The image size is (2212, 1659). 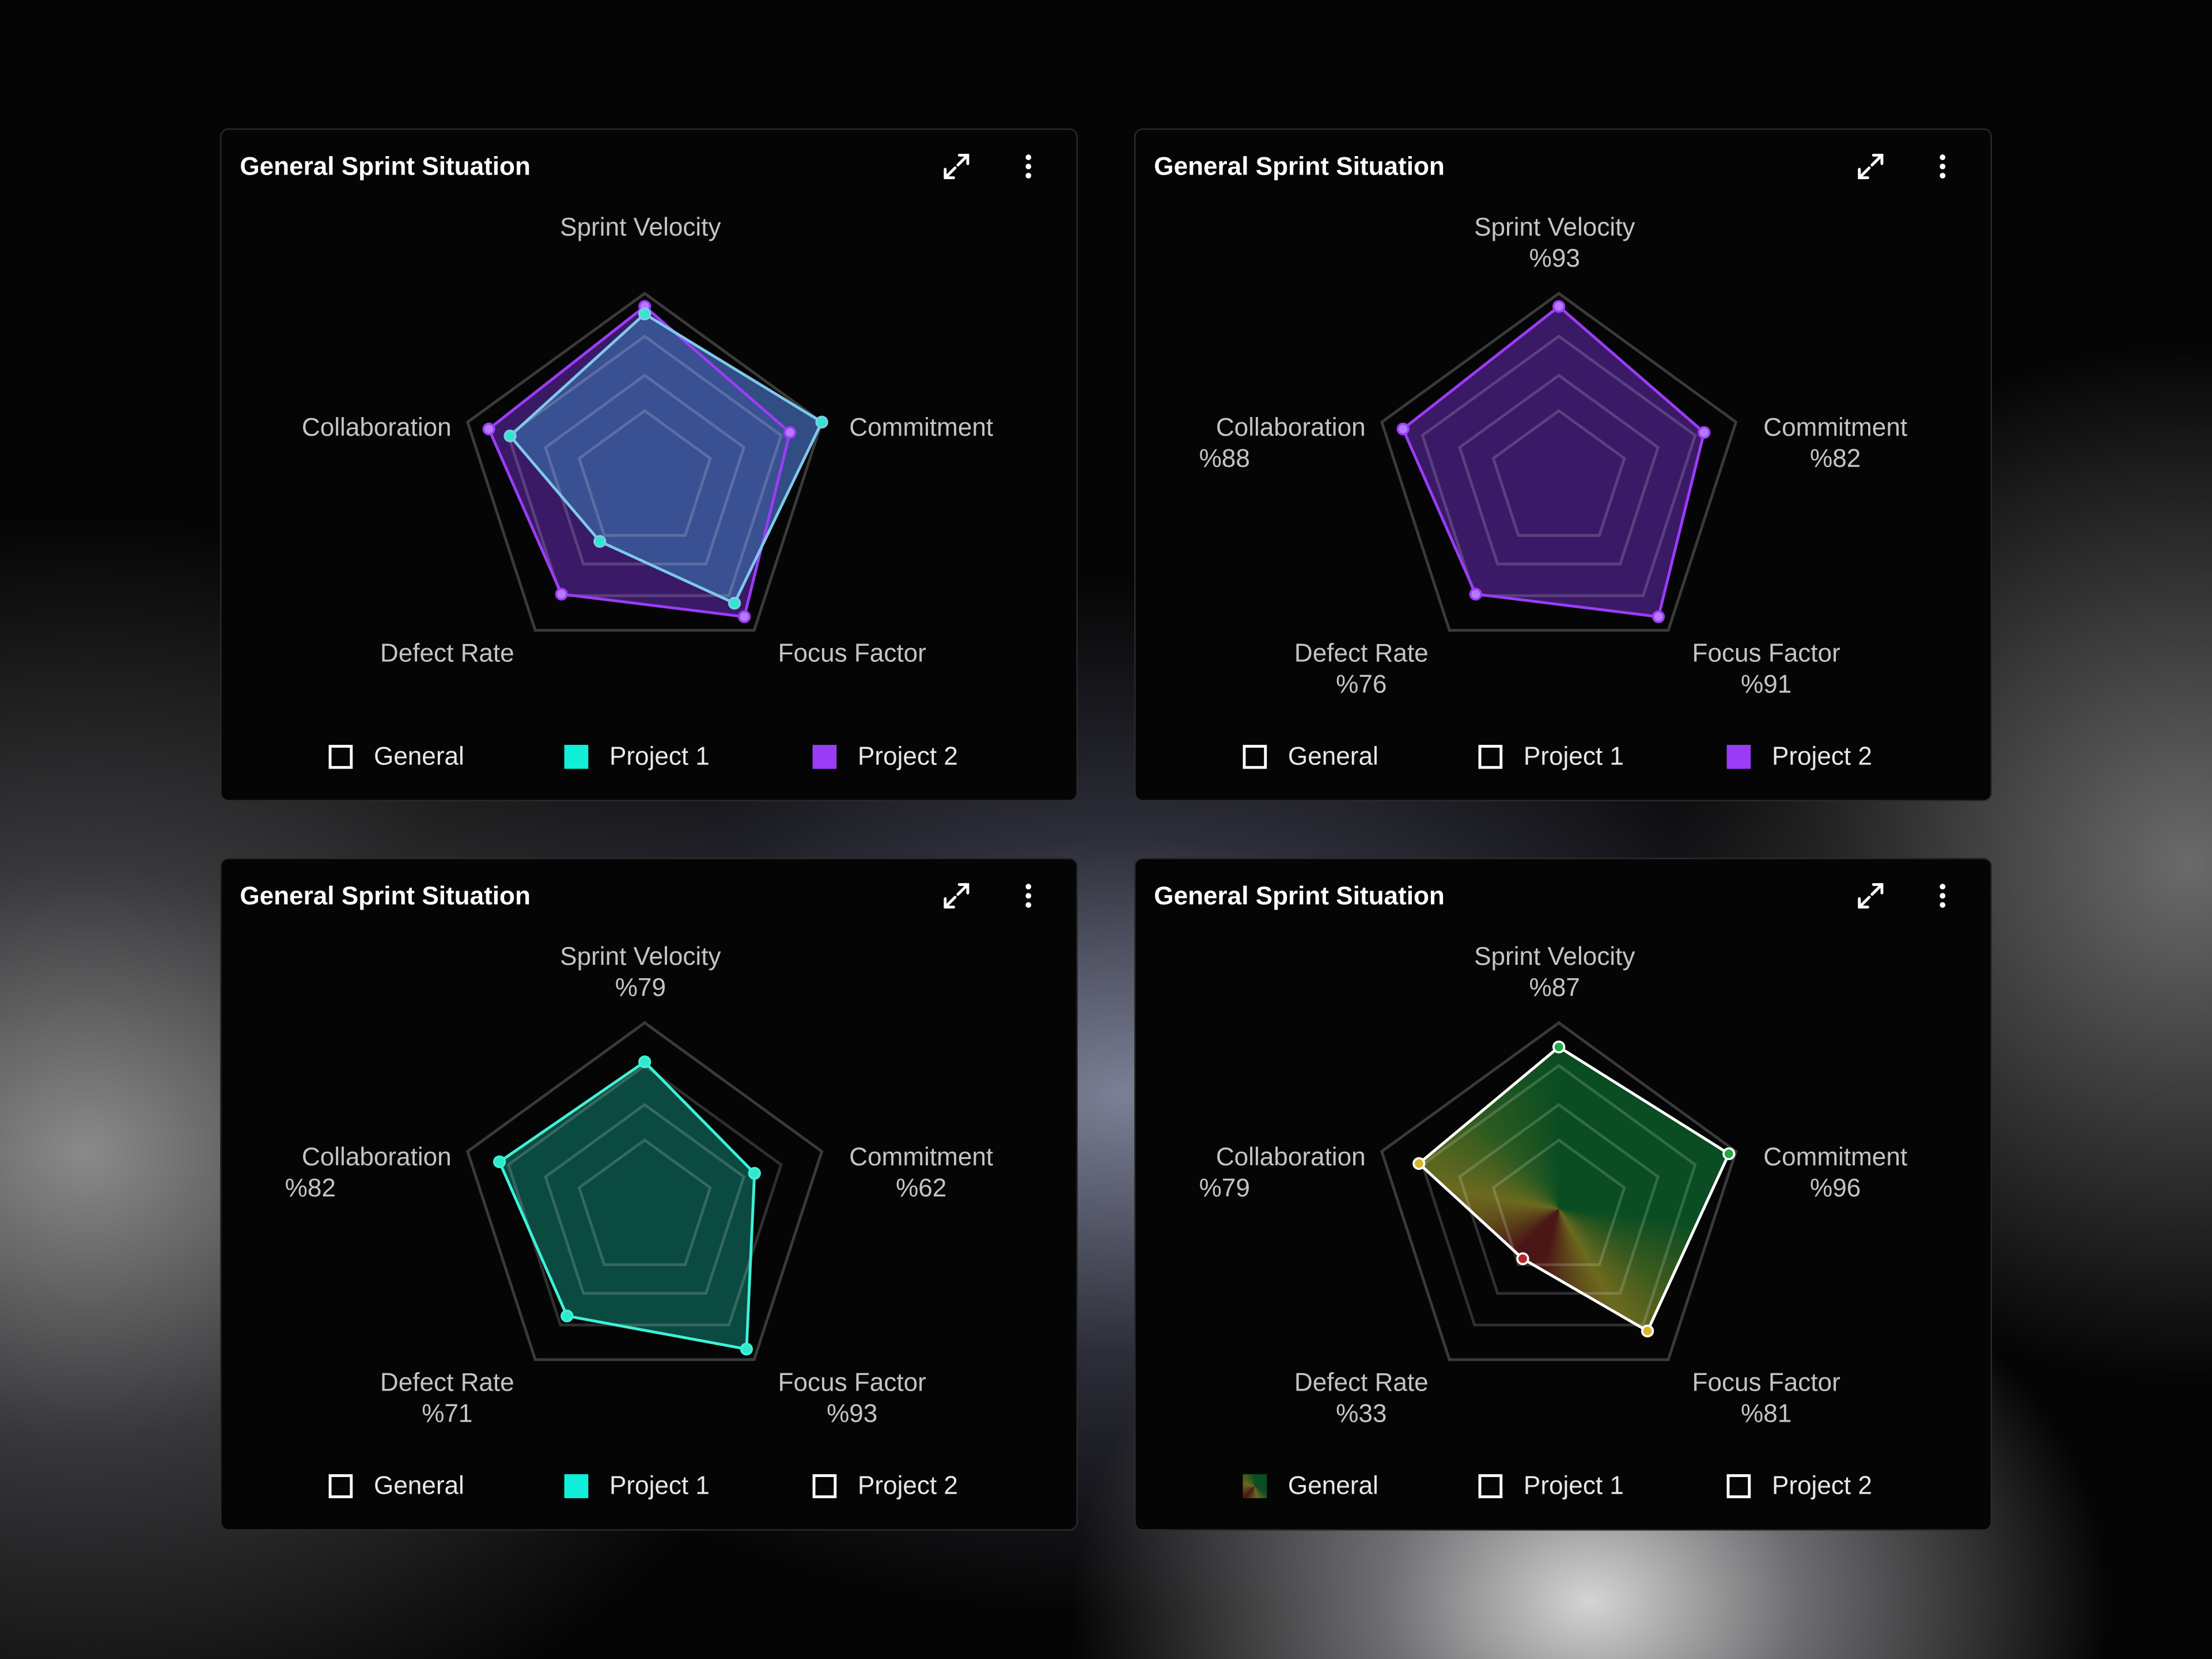 I want to click on axis-label: Focus Factor %93, so click(x=852, y=1398).